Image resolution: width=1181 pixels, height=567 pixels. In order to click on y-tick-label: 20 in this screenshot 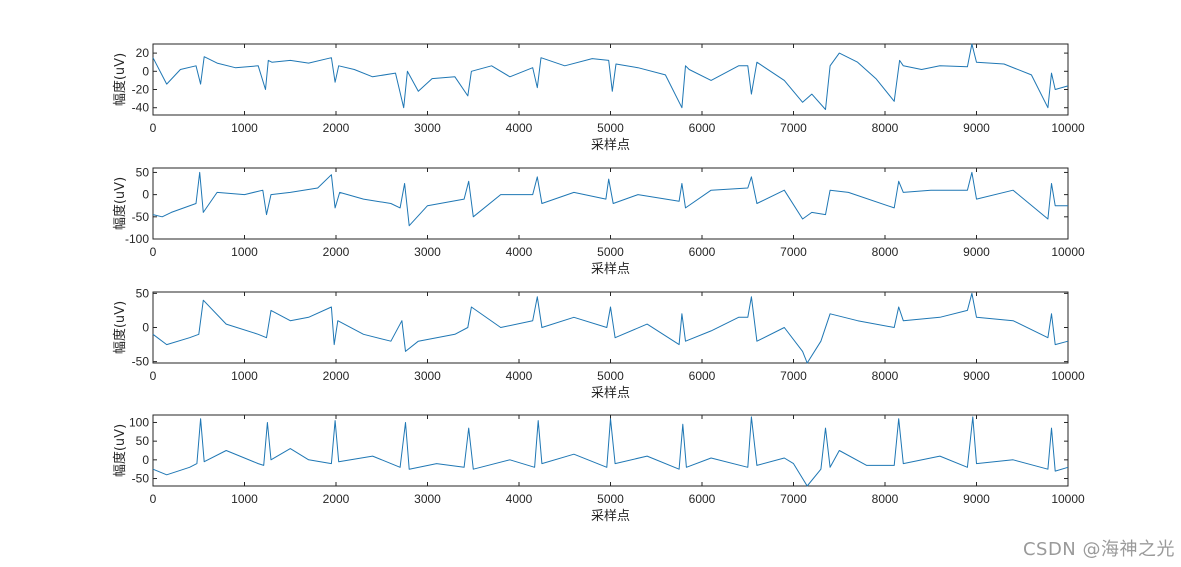, I will do `click(143, 53)`.